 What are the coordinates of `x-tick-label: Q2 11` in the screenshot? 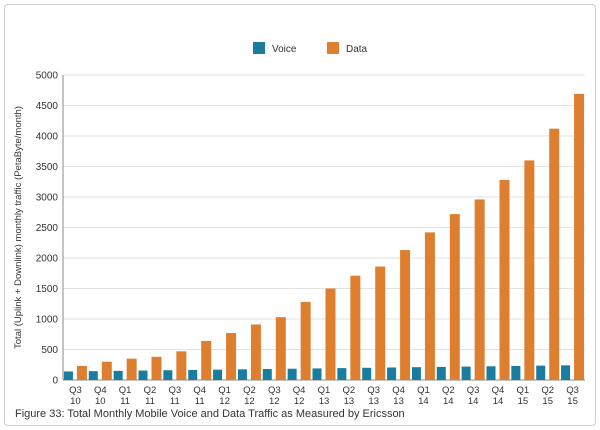 It's located at (150, 395).